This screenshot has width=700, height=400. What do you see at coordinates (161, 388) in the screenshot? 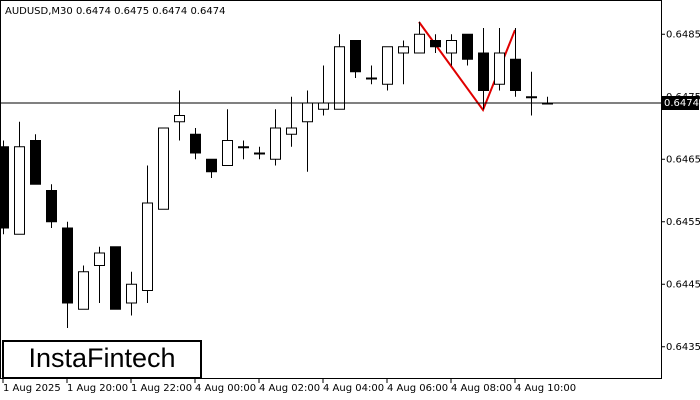
I see `x-tick-label: 1 Aug 22:00` at bounding box center [161, 388].